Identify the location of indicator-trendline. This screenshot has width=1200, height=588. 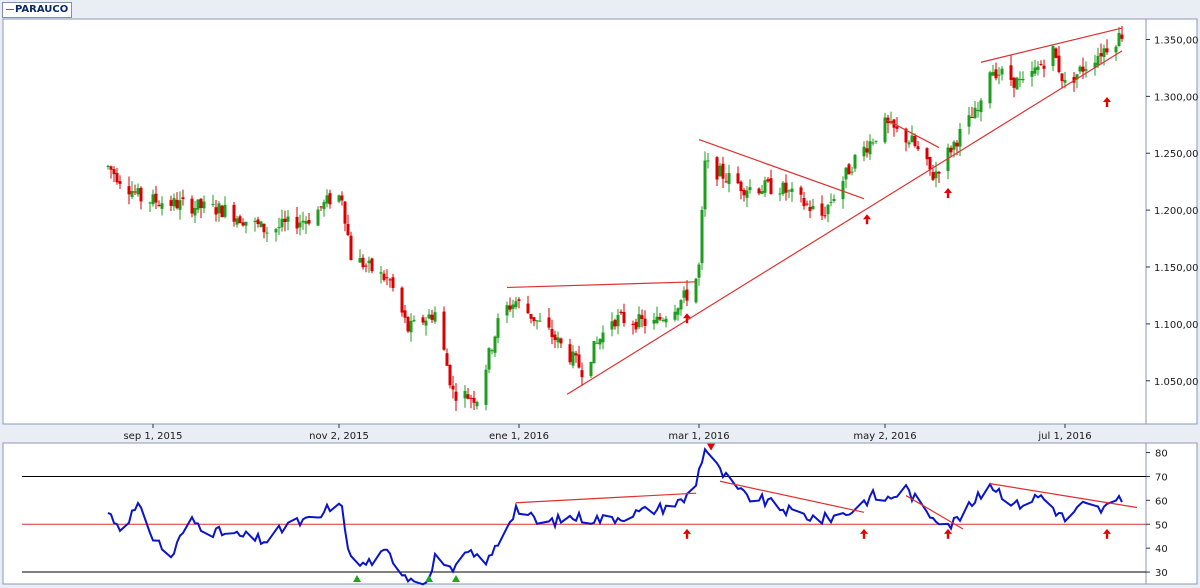
(606, 498).